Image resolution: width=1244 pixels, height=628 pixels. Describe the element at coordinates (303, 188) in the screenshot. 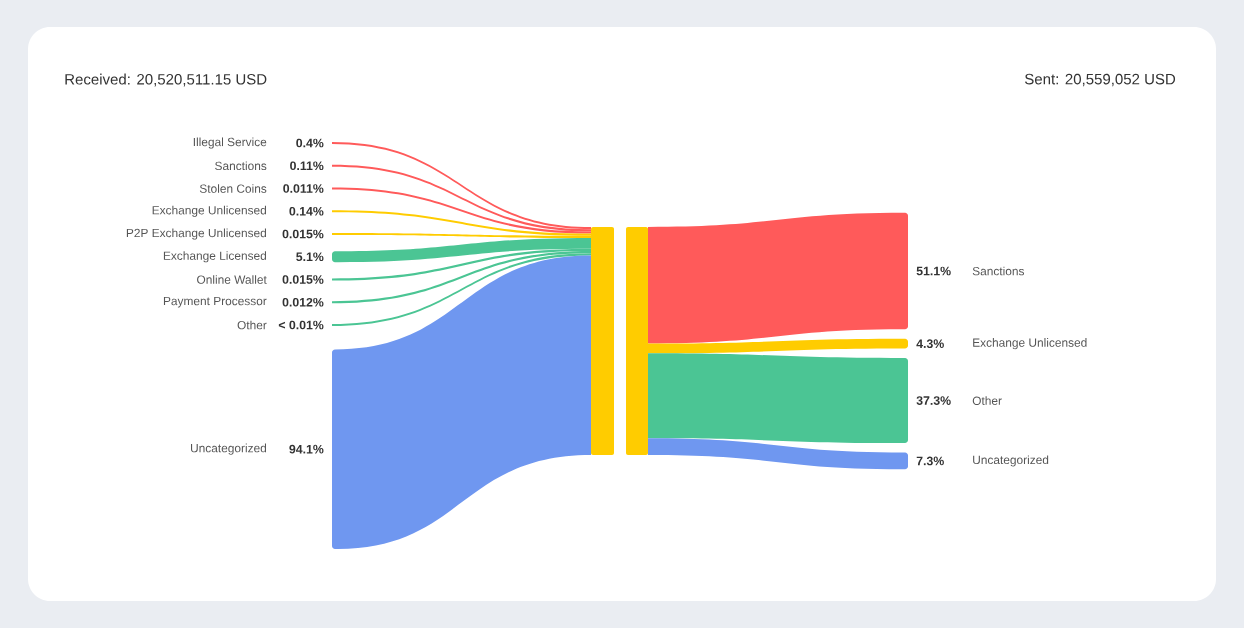

I see `data-label: 0.011%` at that location.